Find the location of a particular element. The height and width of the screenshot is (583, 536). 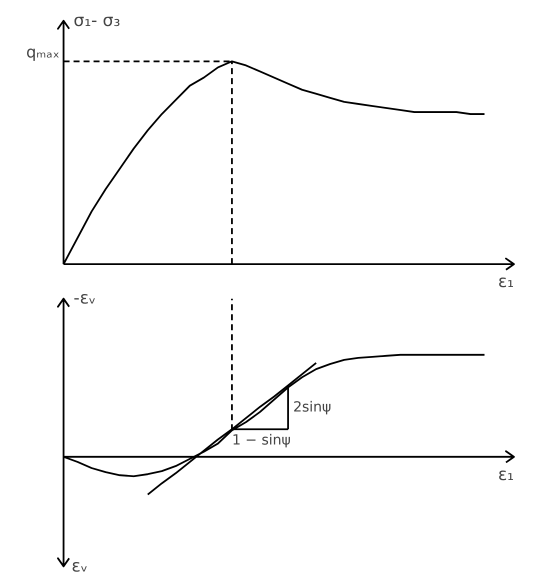

y-axis-title: -εᵥ is located at coordinates (85, 298).